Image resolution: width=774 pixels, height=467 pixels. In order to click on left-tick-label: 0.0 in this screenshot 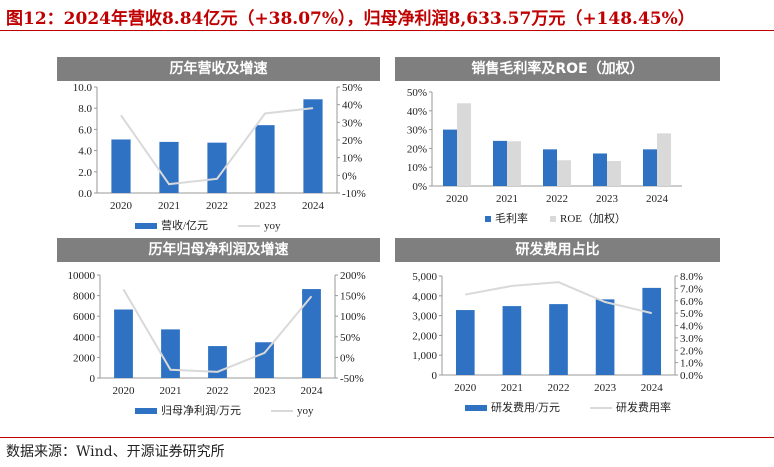, I will do `click(85, 194)`.